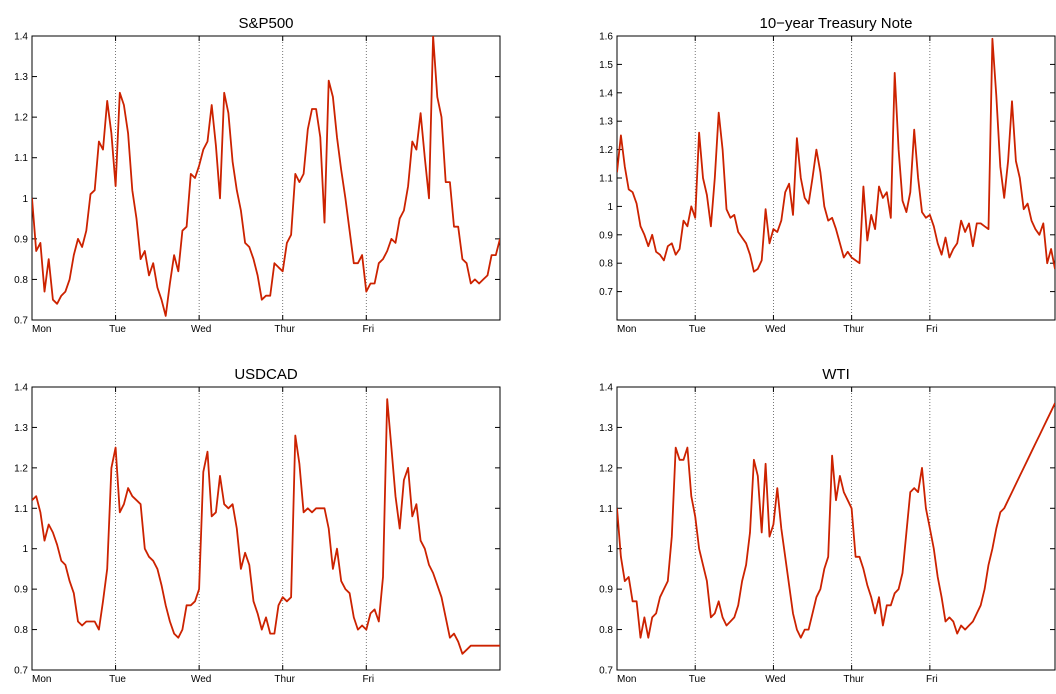 Image resolution: width=1056 pixels, height=694 pixels. Describe the element at coordinates (265, 23) in the screenshot. I see `chart-title: S&P500` at that location.